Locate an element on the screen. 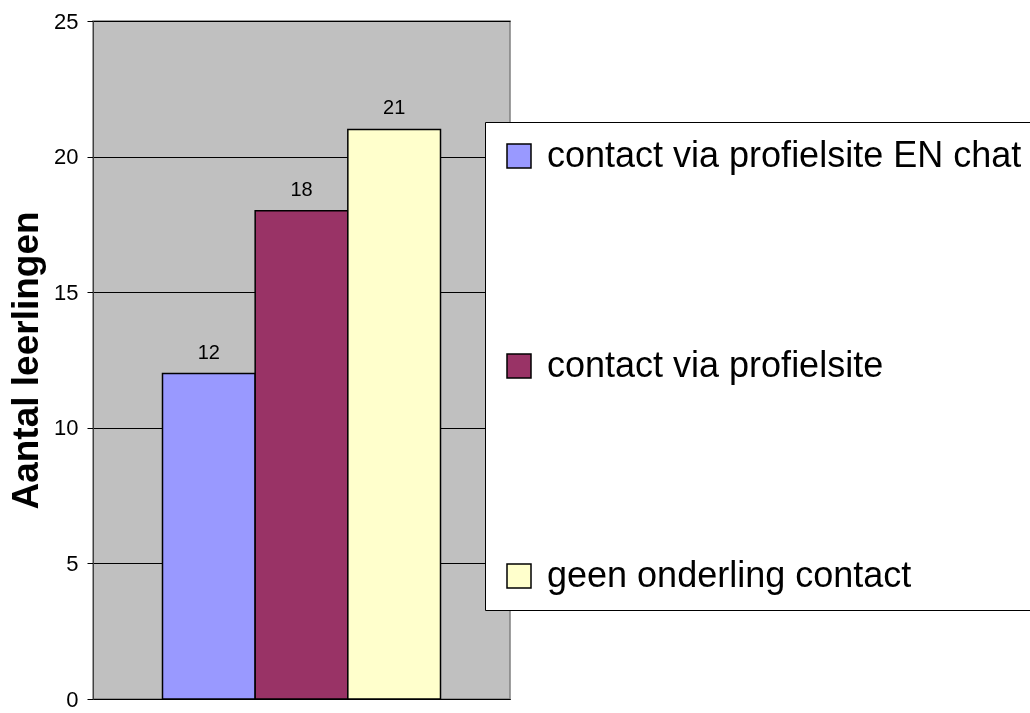 The height and width of the screenshot is (713, 1030). legend-label: contact via profielsite EN chat is located at coordinates (784, 154).